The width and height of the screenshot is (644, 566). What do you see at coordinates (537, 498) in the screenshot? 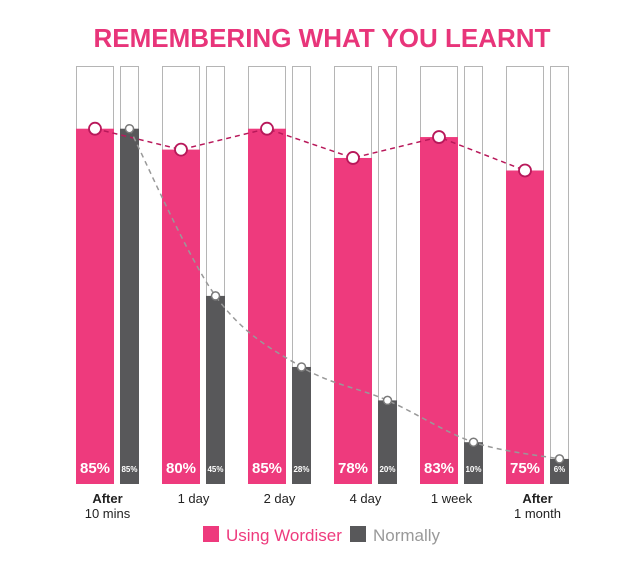
I see `category-label-5: After` at bounding box center [537, 498].